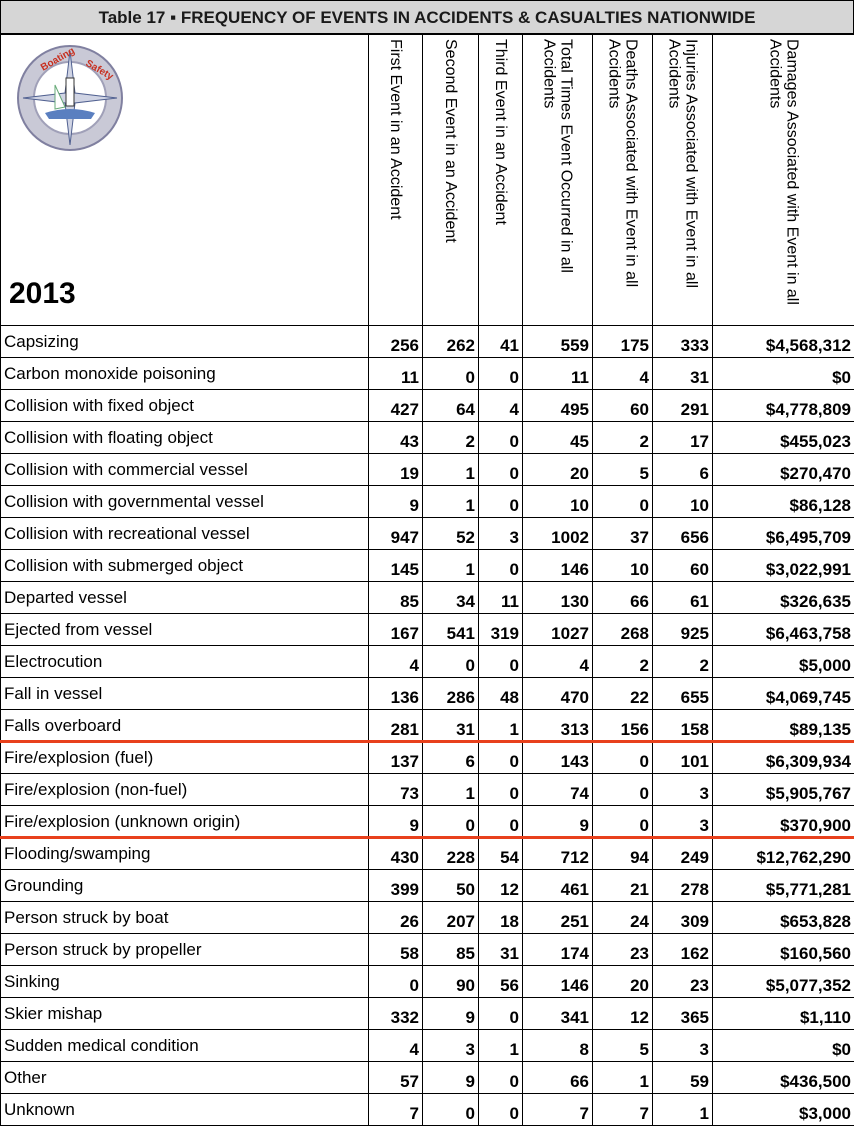 This screenshot has height=1126, width=854. I want to click on row-label: Sinking, so click(185, 982).